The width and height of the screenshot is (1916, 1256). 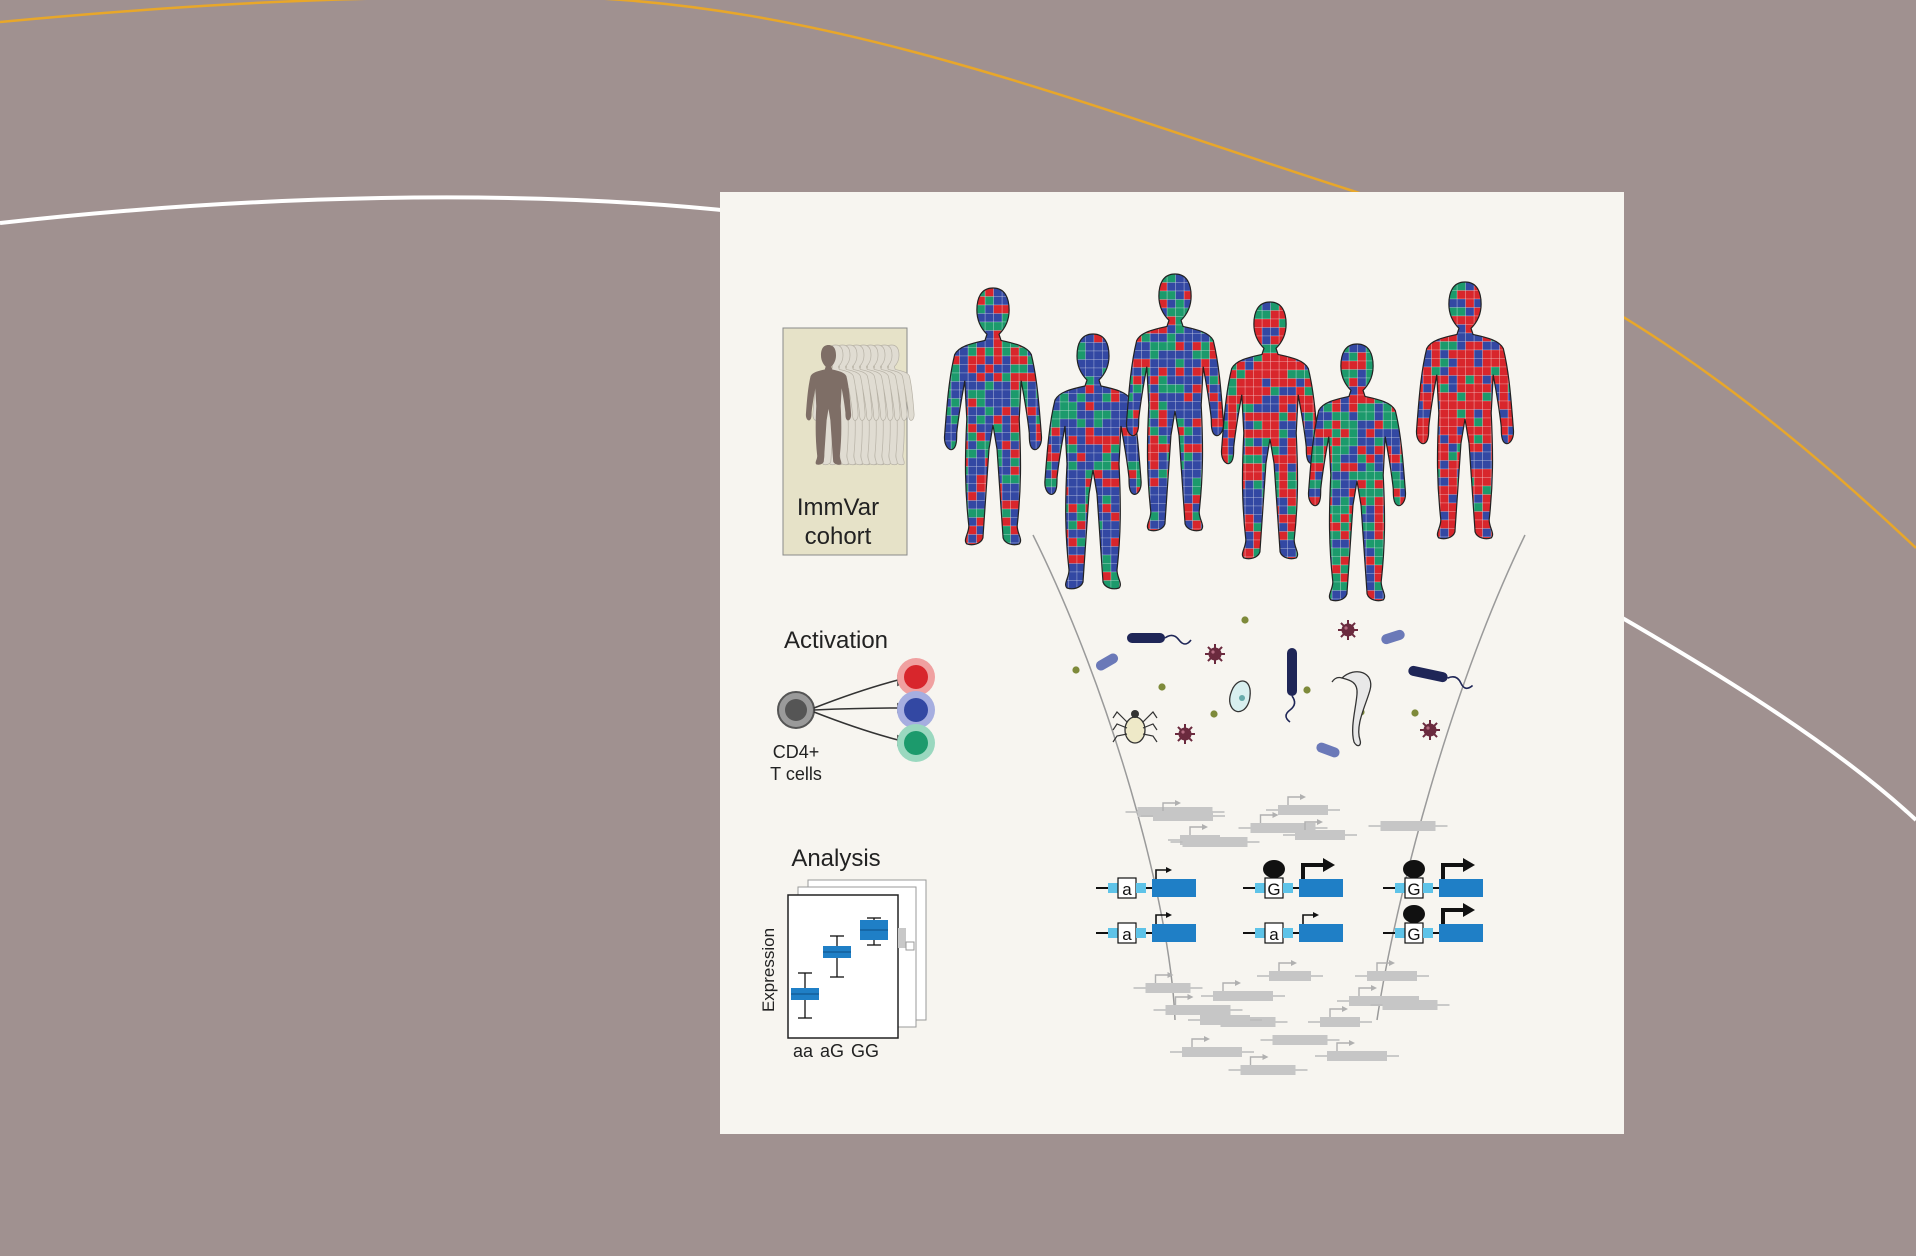 What do you see at coordinates (852, 705) in the screenshot?
I see `activation-section: Activation CD4+ T cells` at bounding box center [852, 705].